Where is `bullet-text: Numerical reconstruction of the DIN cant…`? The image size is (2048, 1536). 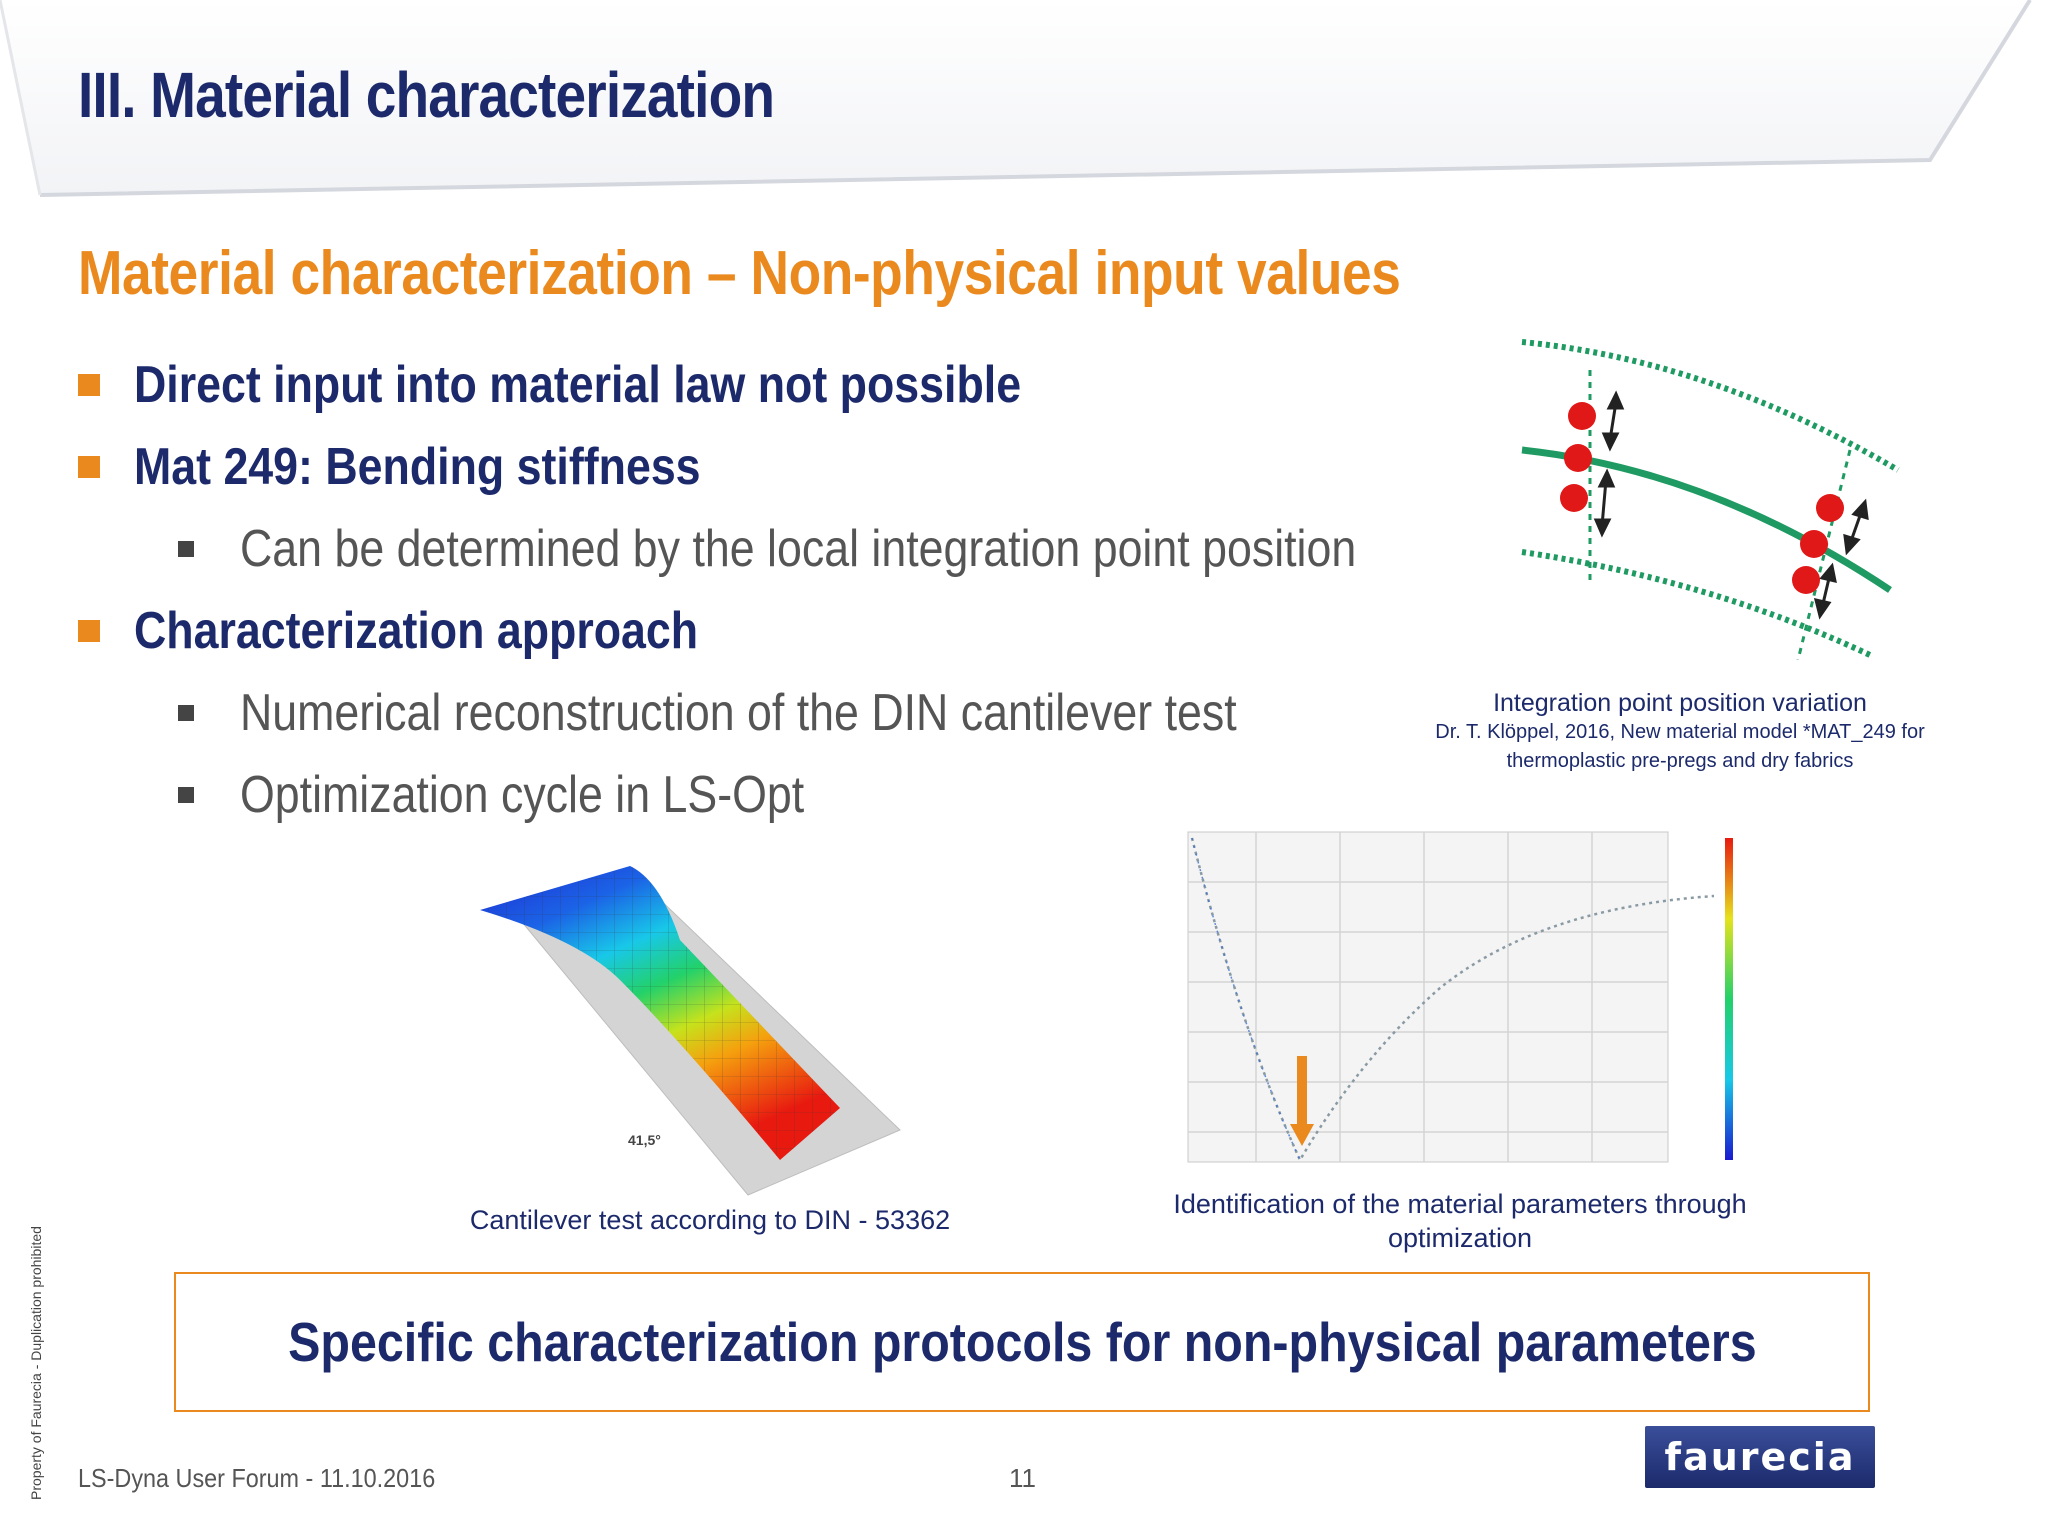 bullet-text: Numerical reconstruction of the DIN cant… is located at coordinates (738, 713).